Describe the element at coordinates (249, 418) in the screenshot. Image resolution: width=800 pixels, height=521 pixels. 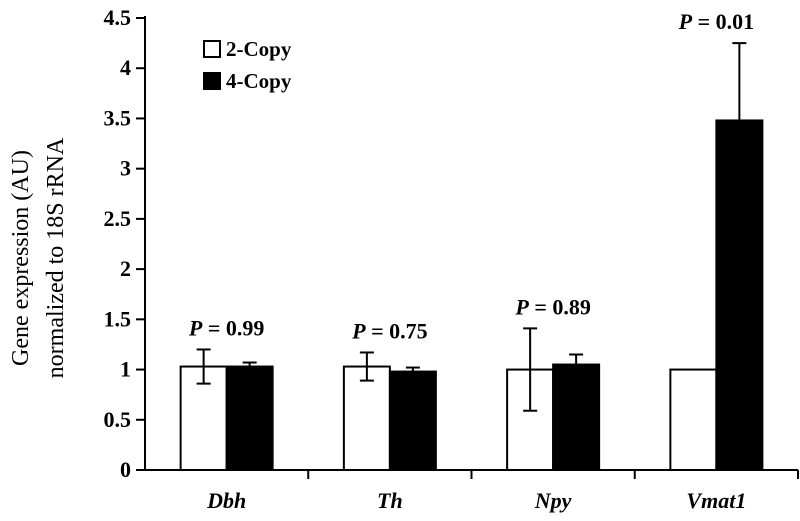
I see `bar-4-copy-dbh` at that location.